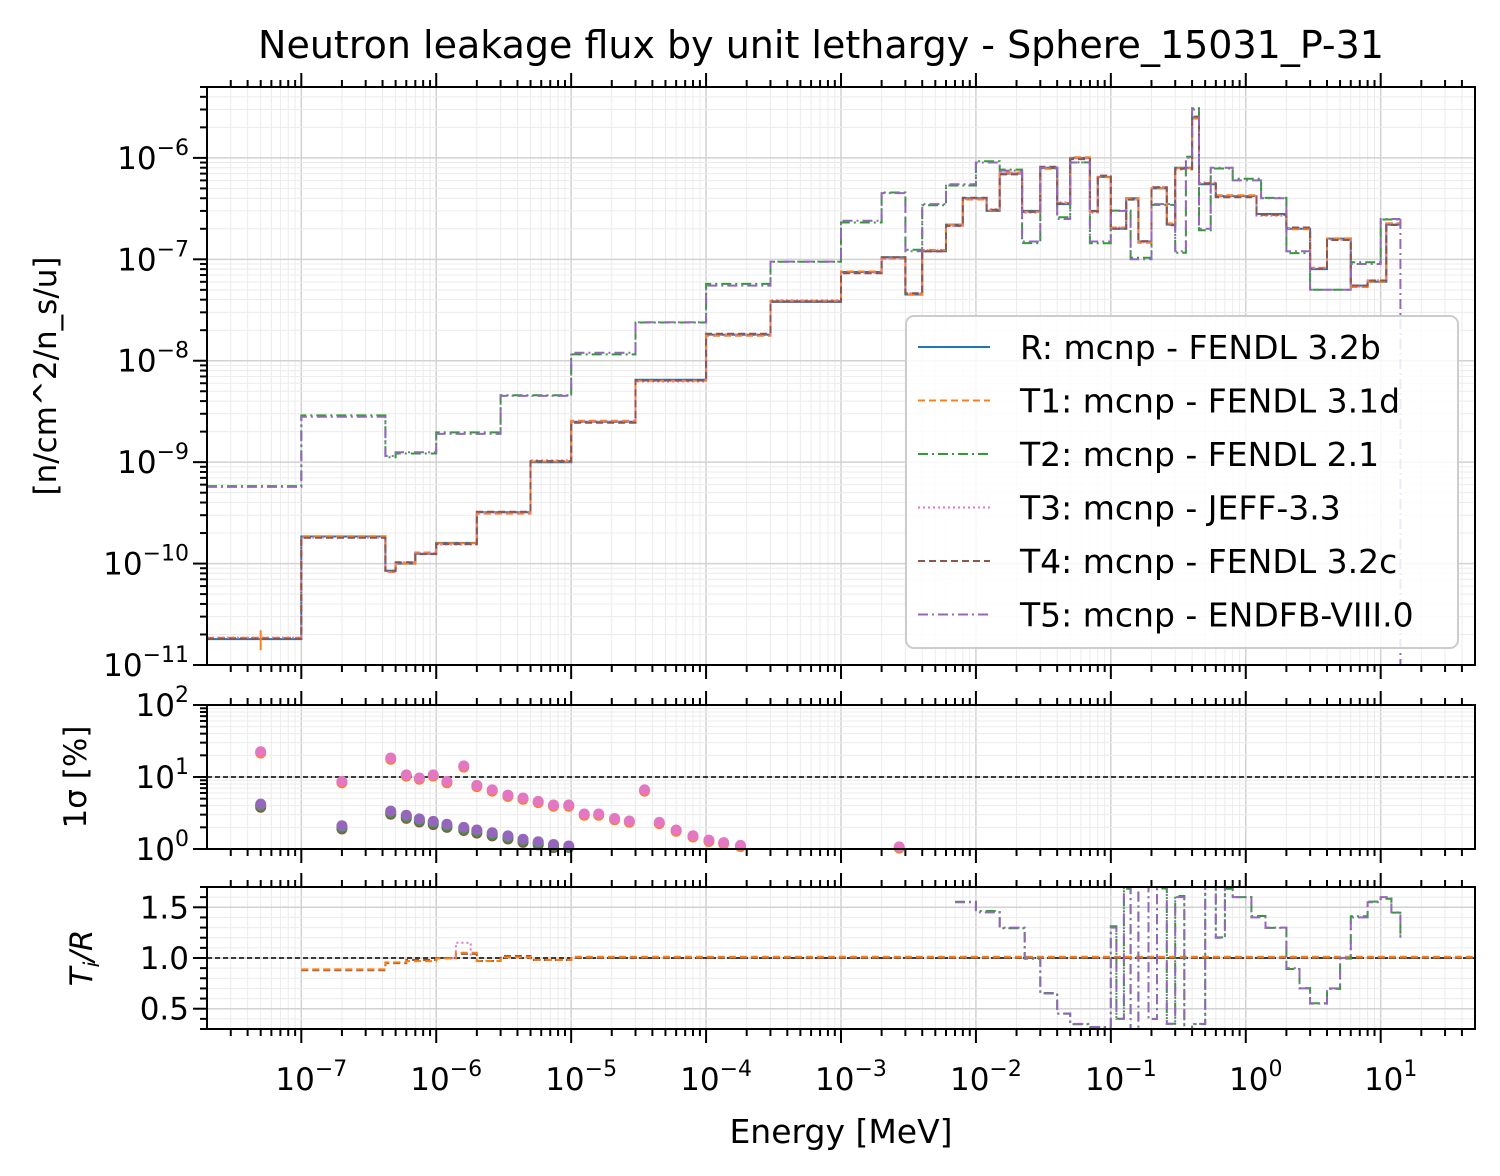 The height and width of the screenshot is (1176, 1500). I want to click on legend-label: R: mcnp - FENDL 3.2b, so click(1200, 347).